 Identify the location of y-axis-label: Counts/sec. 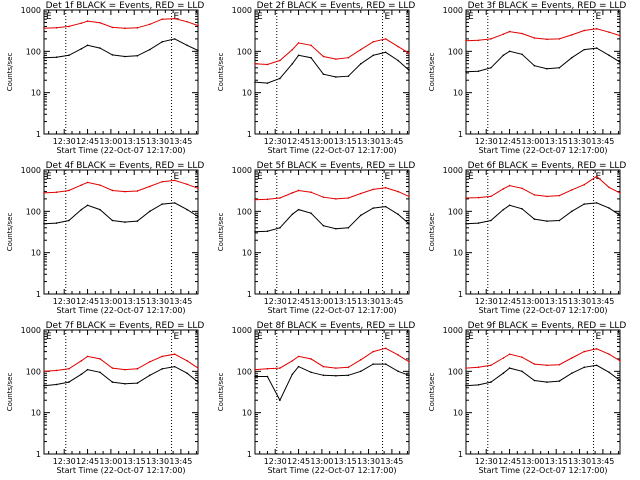
(10, 72).